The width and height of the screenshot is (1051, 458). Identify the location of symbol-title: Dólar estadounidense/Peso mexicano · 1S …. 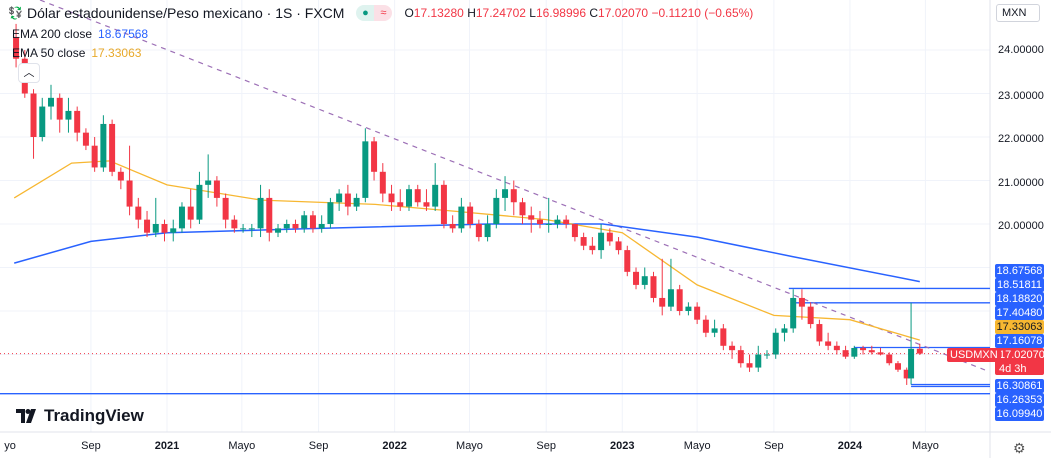
(185, 13).